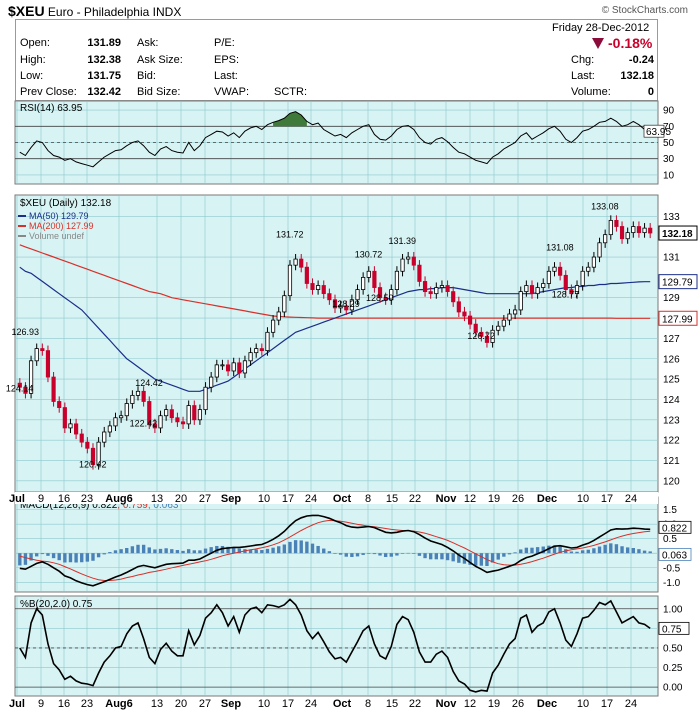  Describe the element at coordinates (650, 92) in the screenshot. I see `volume-value: 0` at that location.